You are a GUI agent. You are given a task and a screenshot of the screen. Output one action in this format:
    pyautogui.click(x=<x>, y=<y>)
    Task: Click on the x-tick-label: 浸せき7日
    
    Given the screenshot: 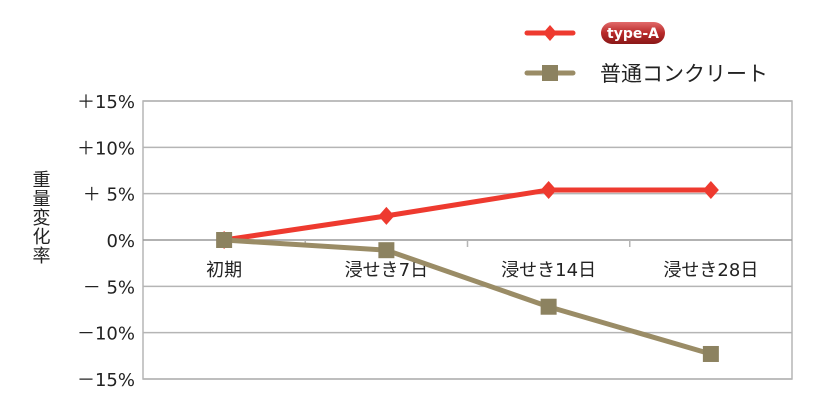 What is the action you would take?
    pyautogui.click(x=386, y=270)
    